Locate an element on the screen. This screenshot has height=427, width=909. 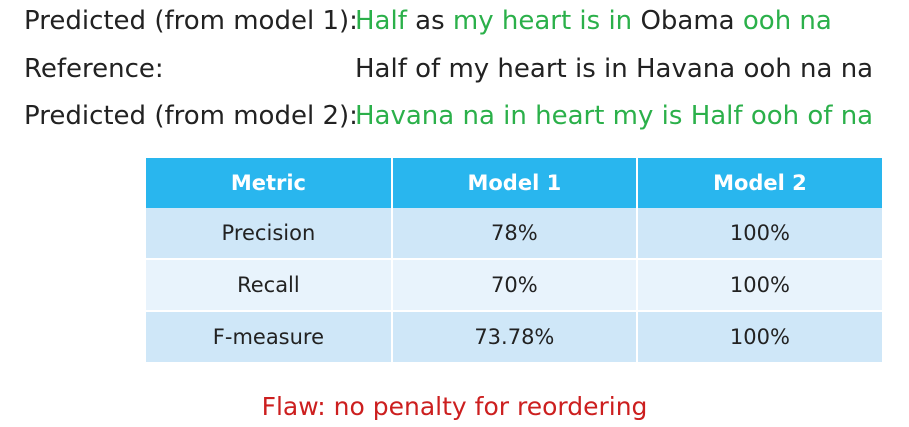
flaw-note: Flaw: no penalty for reordering is located at coordinates (454, 406).